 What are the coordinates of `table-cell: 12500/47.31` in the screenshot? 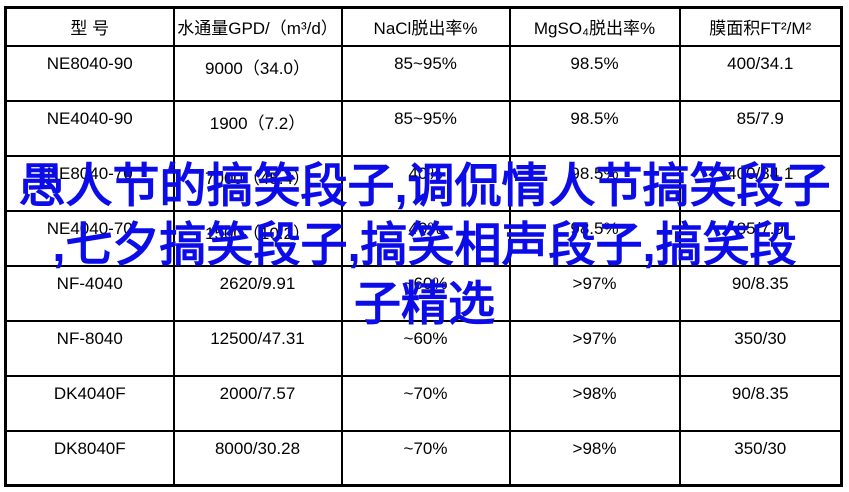 It's located at (257, 348).